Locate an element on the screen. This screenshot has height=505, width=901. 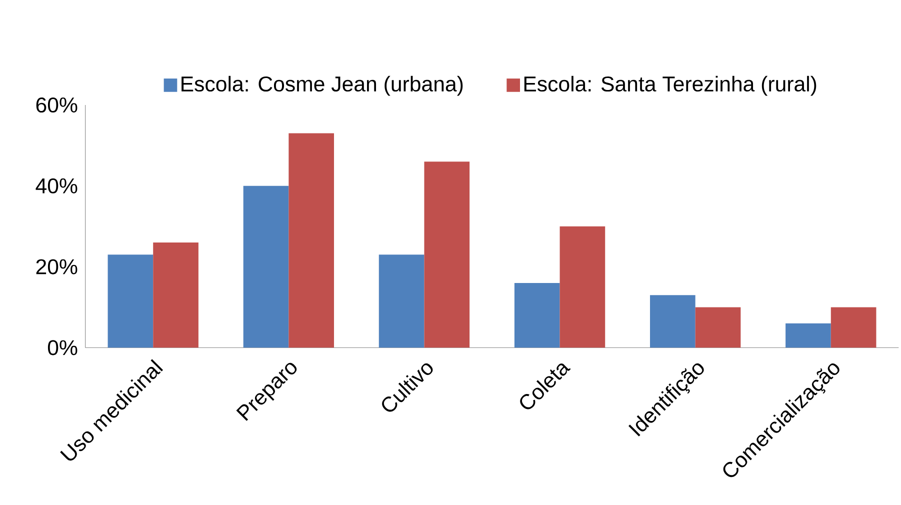
legend-label: Escola: Cosme Jean (urbana) is located at coordinates (322, 86).